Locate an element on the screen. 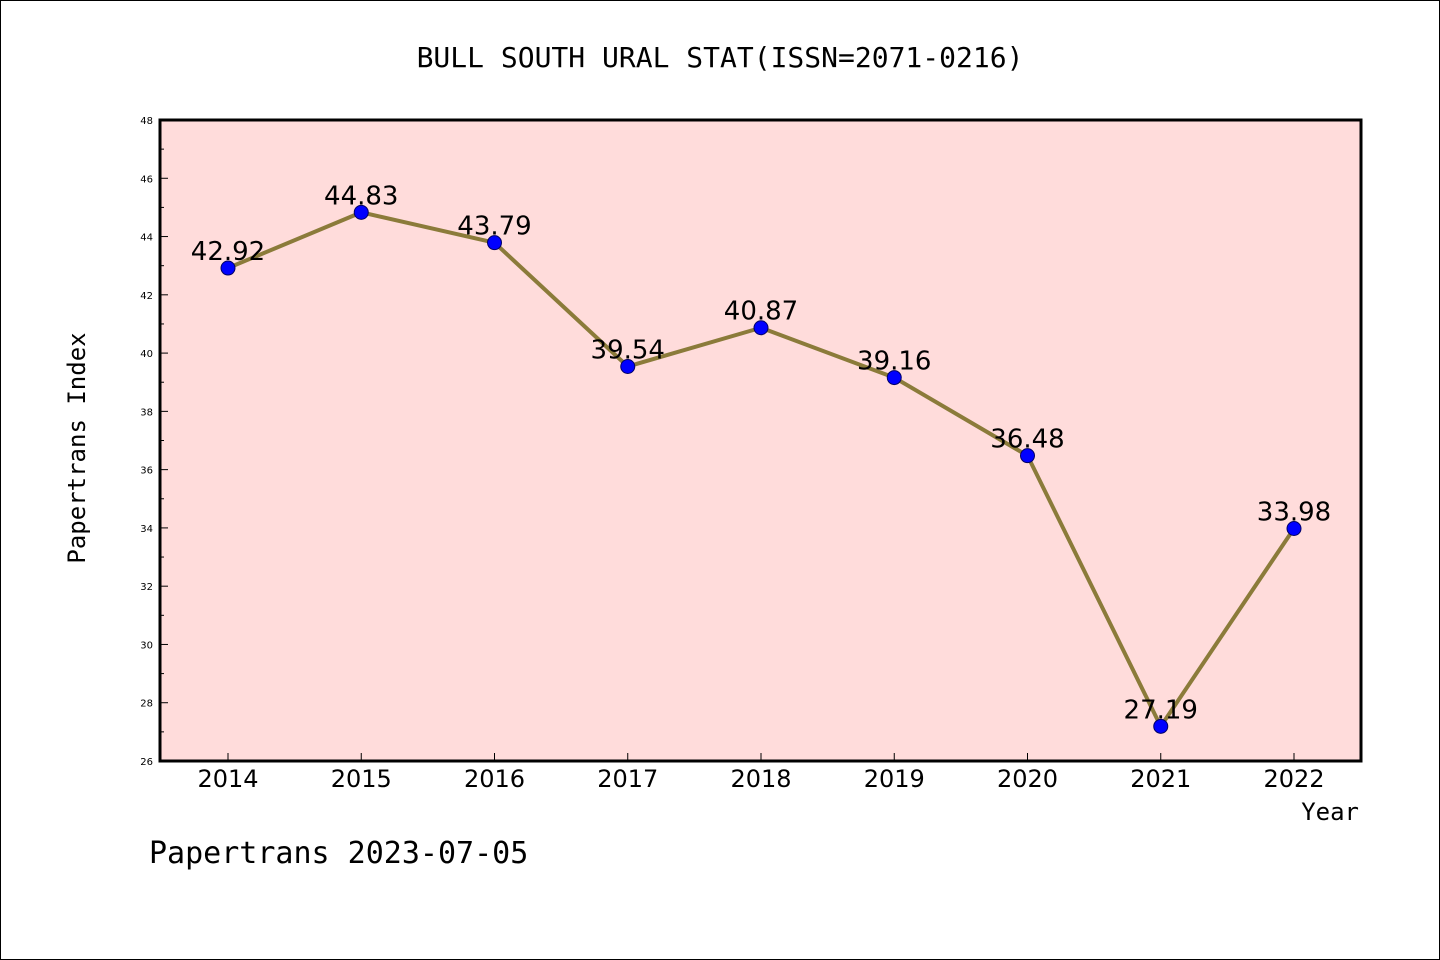 The width and height of the screenshot is (1440, 960). x-tick-label: 2016 is located at coordinates (494, 779).